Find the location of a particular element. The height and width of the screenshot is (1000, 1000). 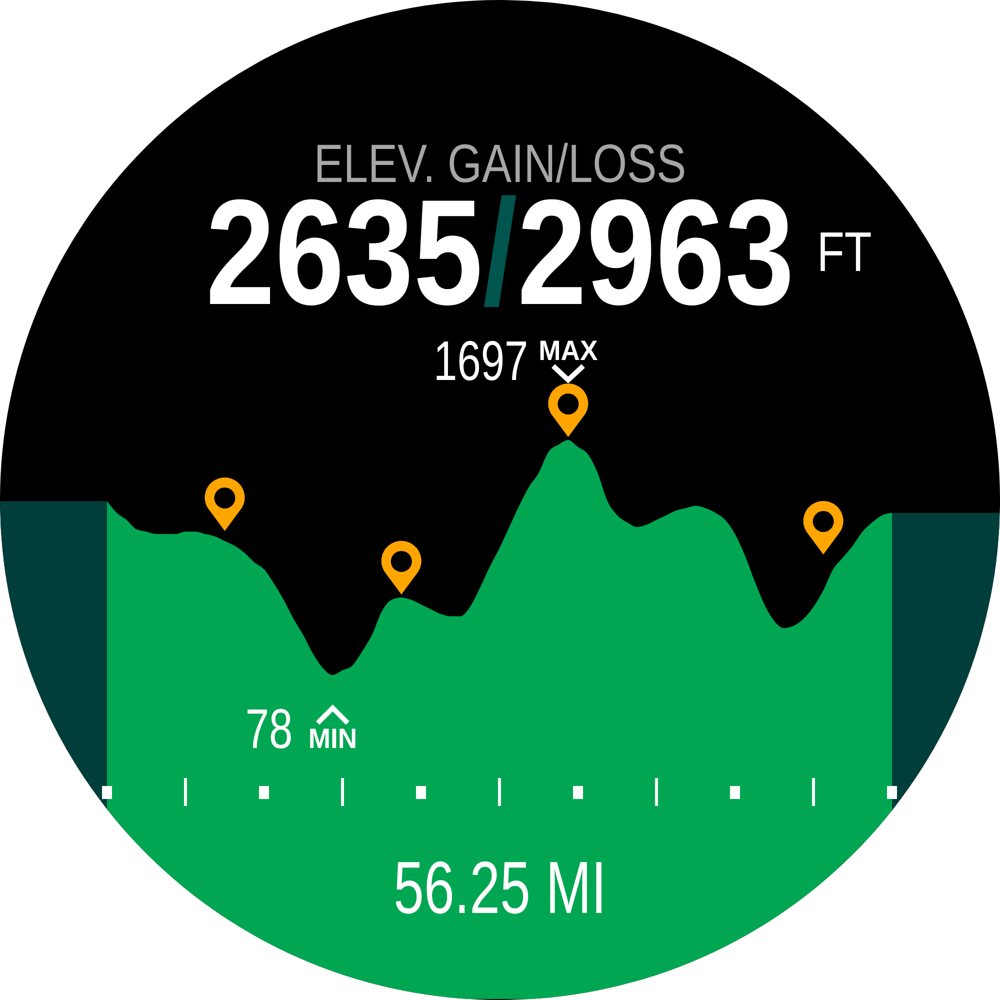

text: 1697 is located at coordinates (481, 360).